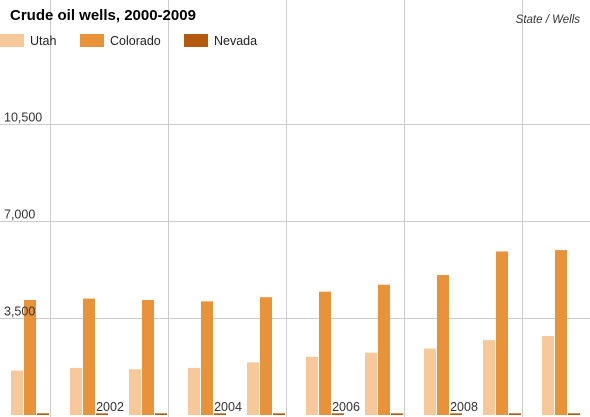 This screenshot has height=417, width=590. What do you see at coordinates (19, 215) in the screenshot?
I see `y-tick-label: 7,000` at bounding box center [19, 215].